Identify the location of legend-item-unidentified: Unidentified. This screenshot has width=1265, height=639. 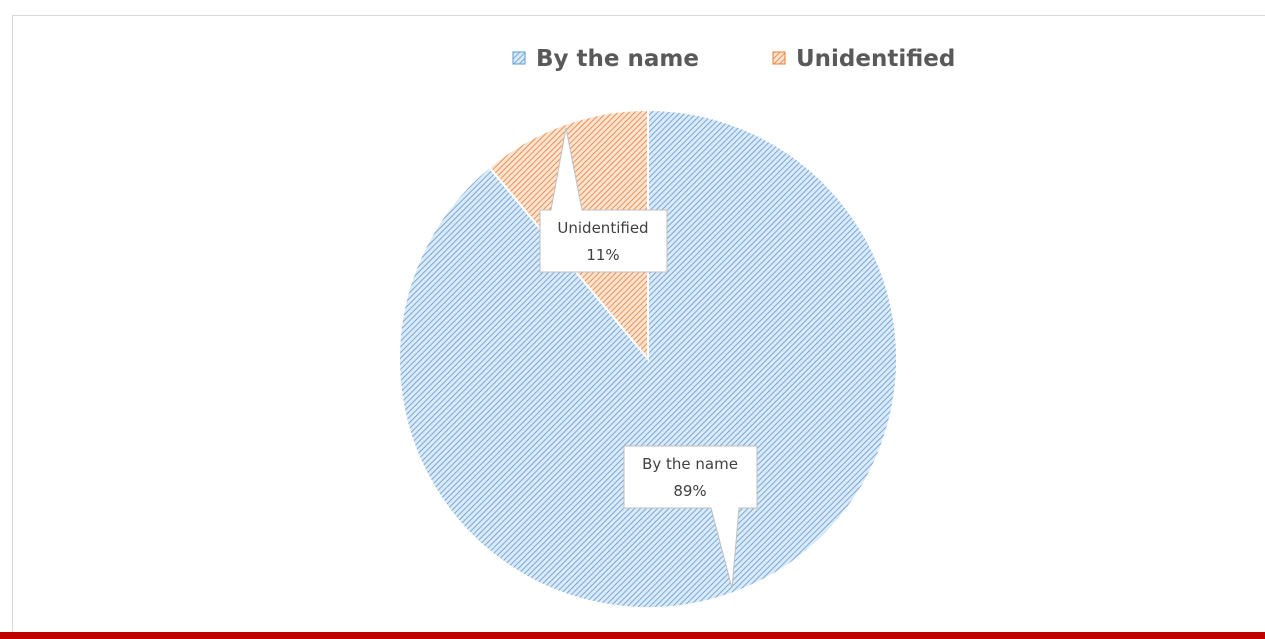
(863, 59).